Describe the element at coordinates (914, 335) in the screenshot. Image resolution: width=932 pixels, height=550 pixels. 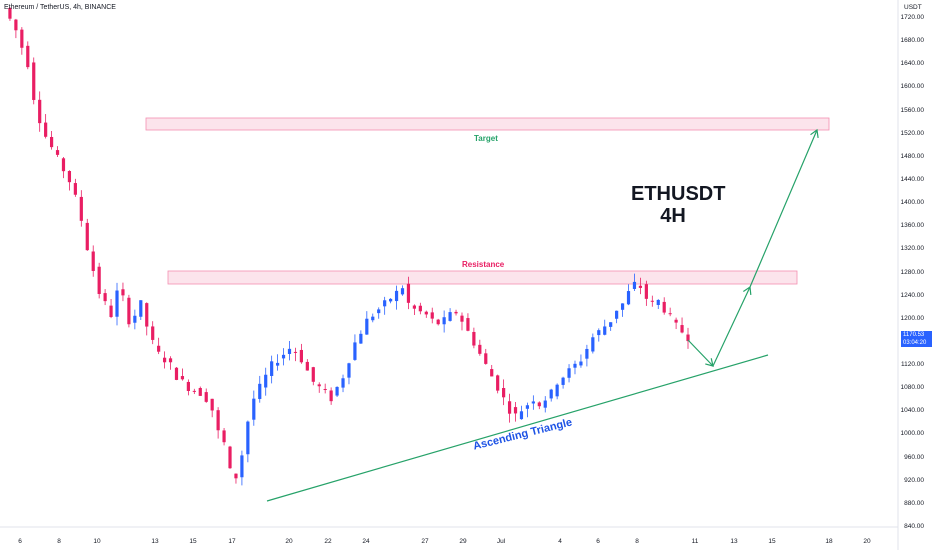
I see `current-price: 1170.53` at that location.